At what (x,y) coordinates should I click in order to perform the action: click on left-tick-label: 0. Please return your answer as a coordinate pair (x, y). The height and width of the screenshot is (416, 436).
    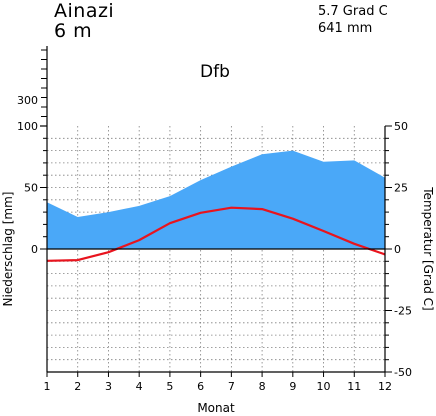
    Looking at the image, I should click on (34, 249).